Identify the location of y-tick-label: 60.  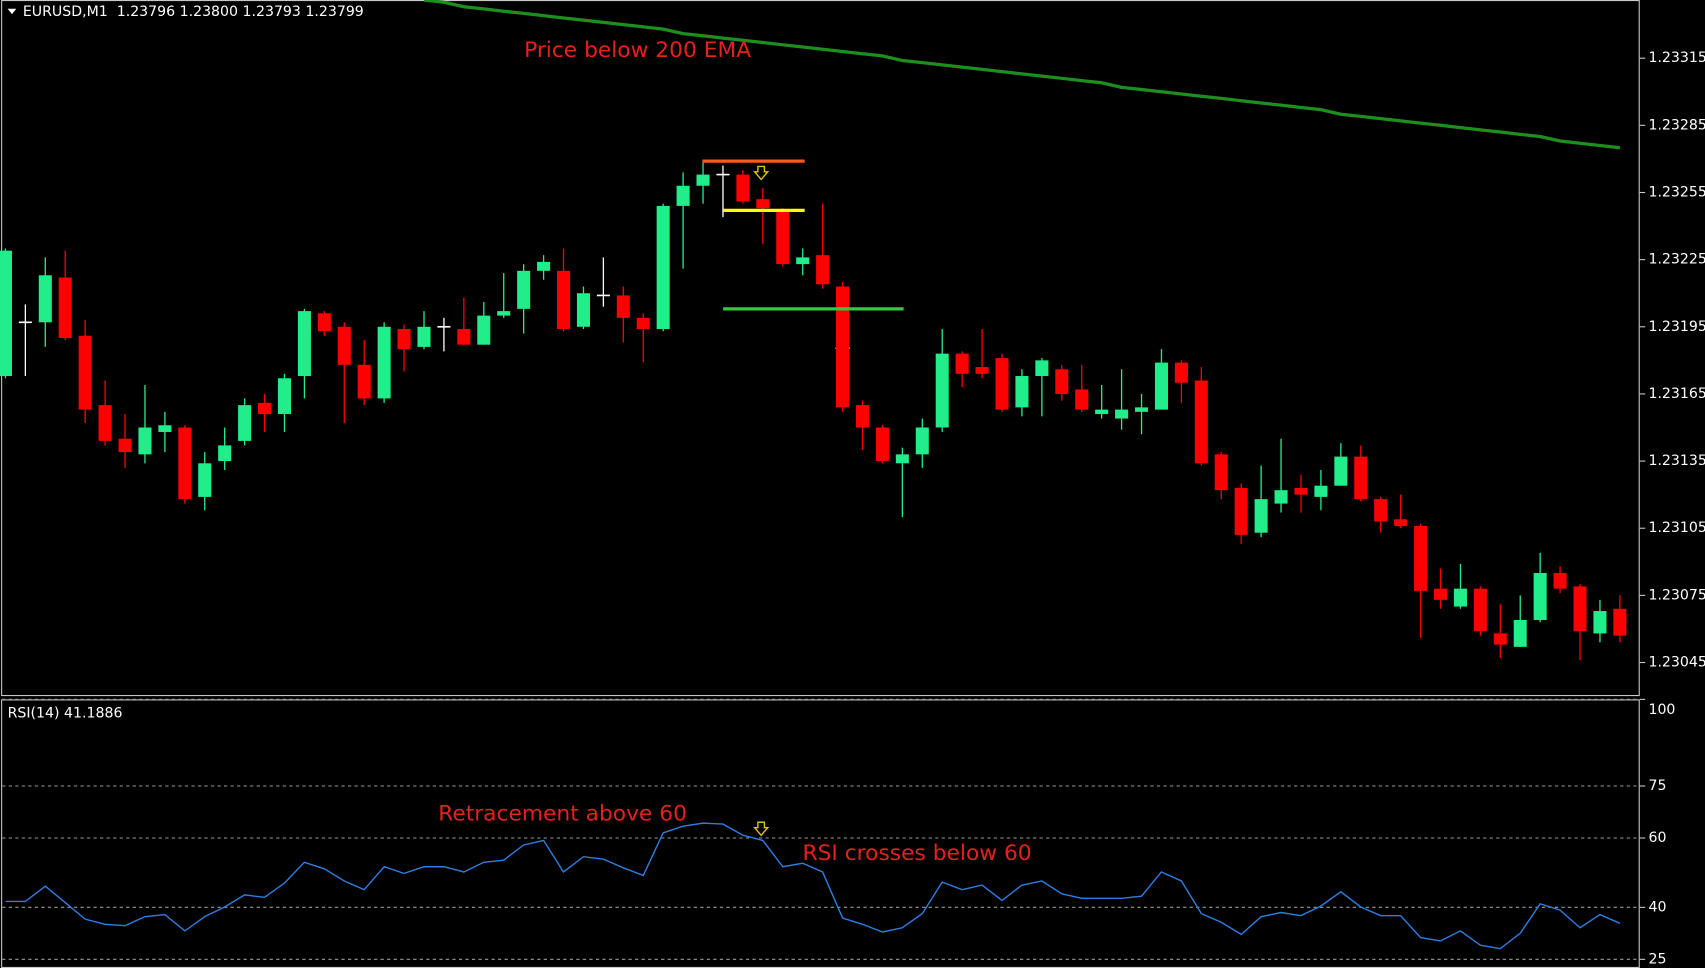
(1657, 838).